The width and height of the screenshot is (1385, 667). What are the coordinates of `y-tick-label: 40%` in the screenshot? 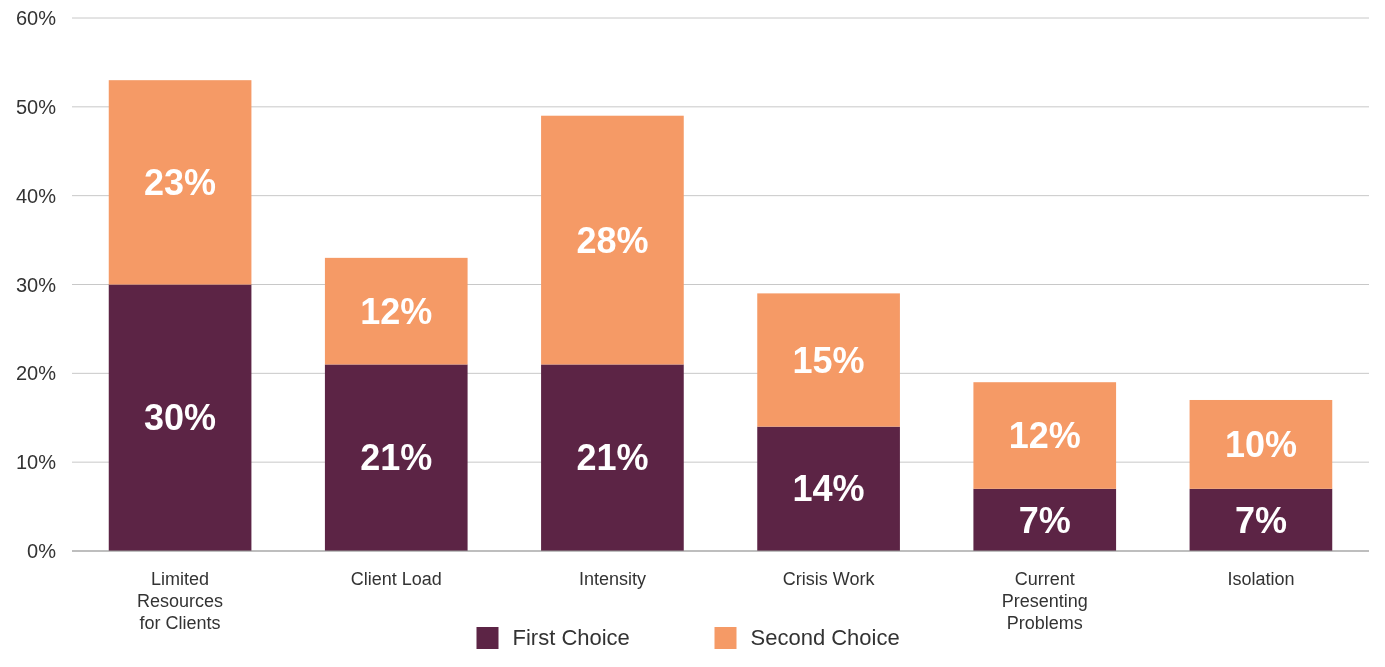 It's located at (36, 195).